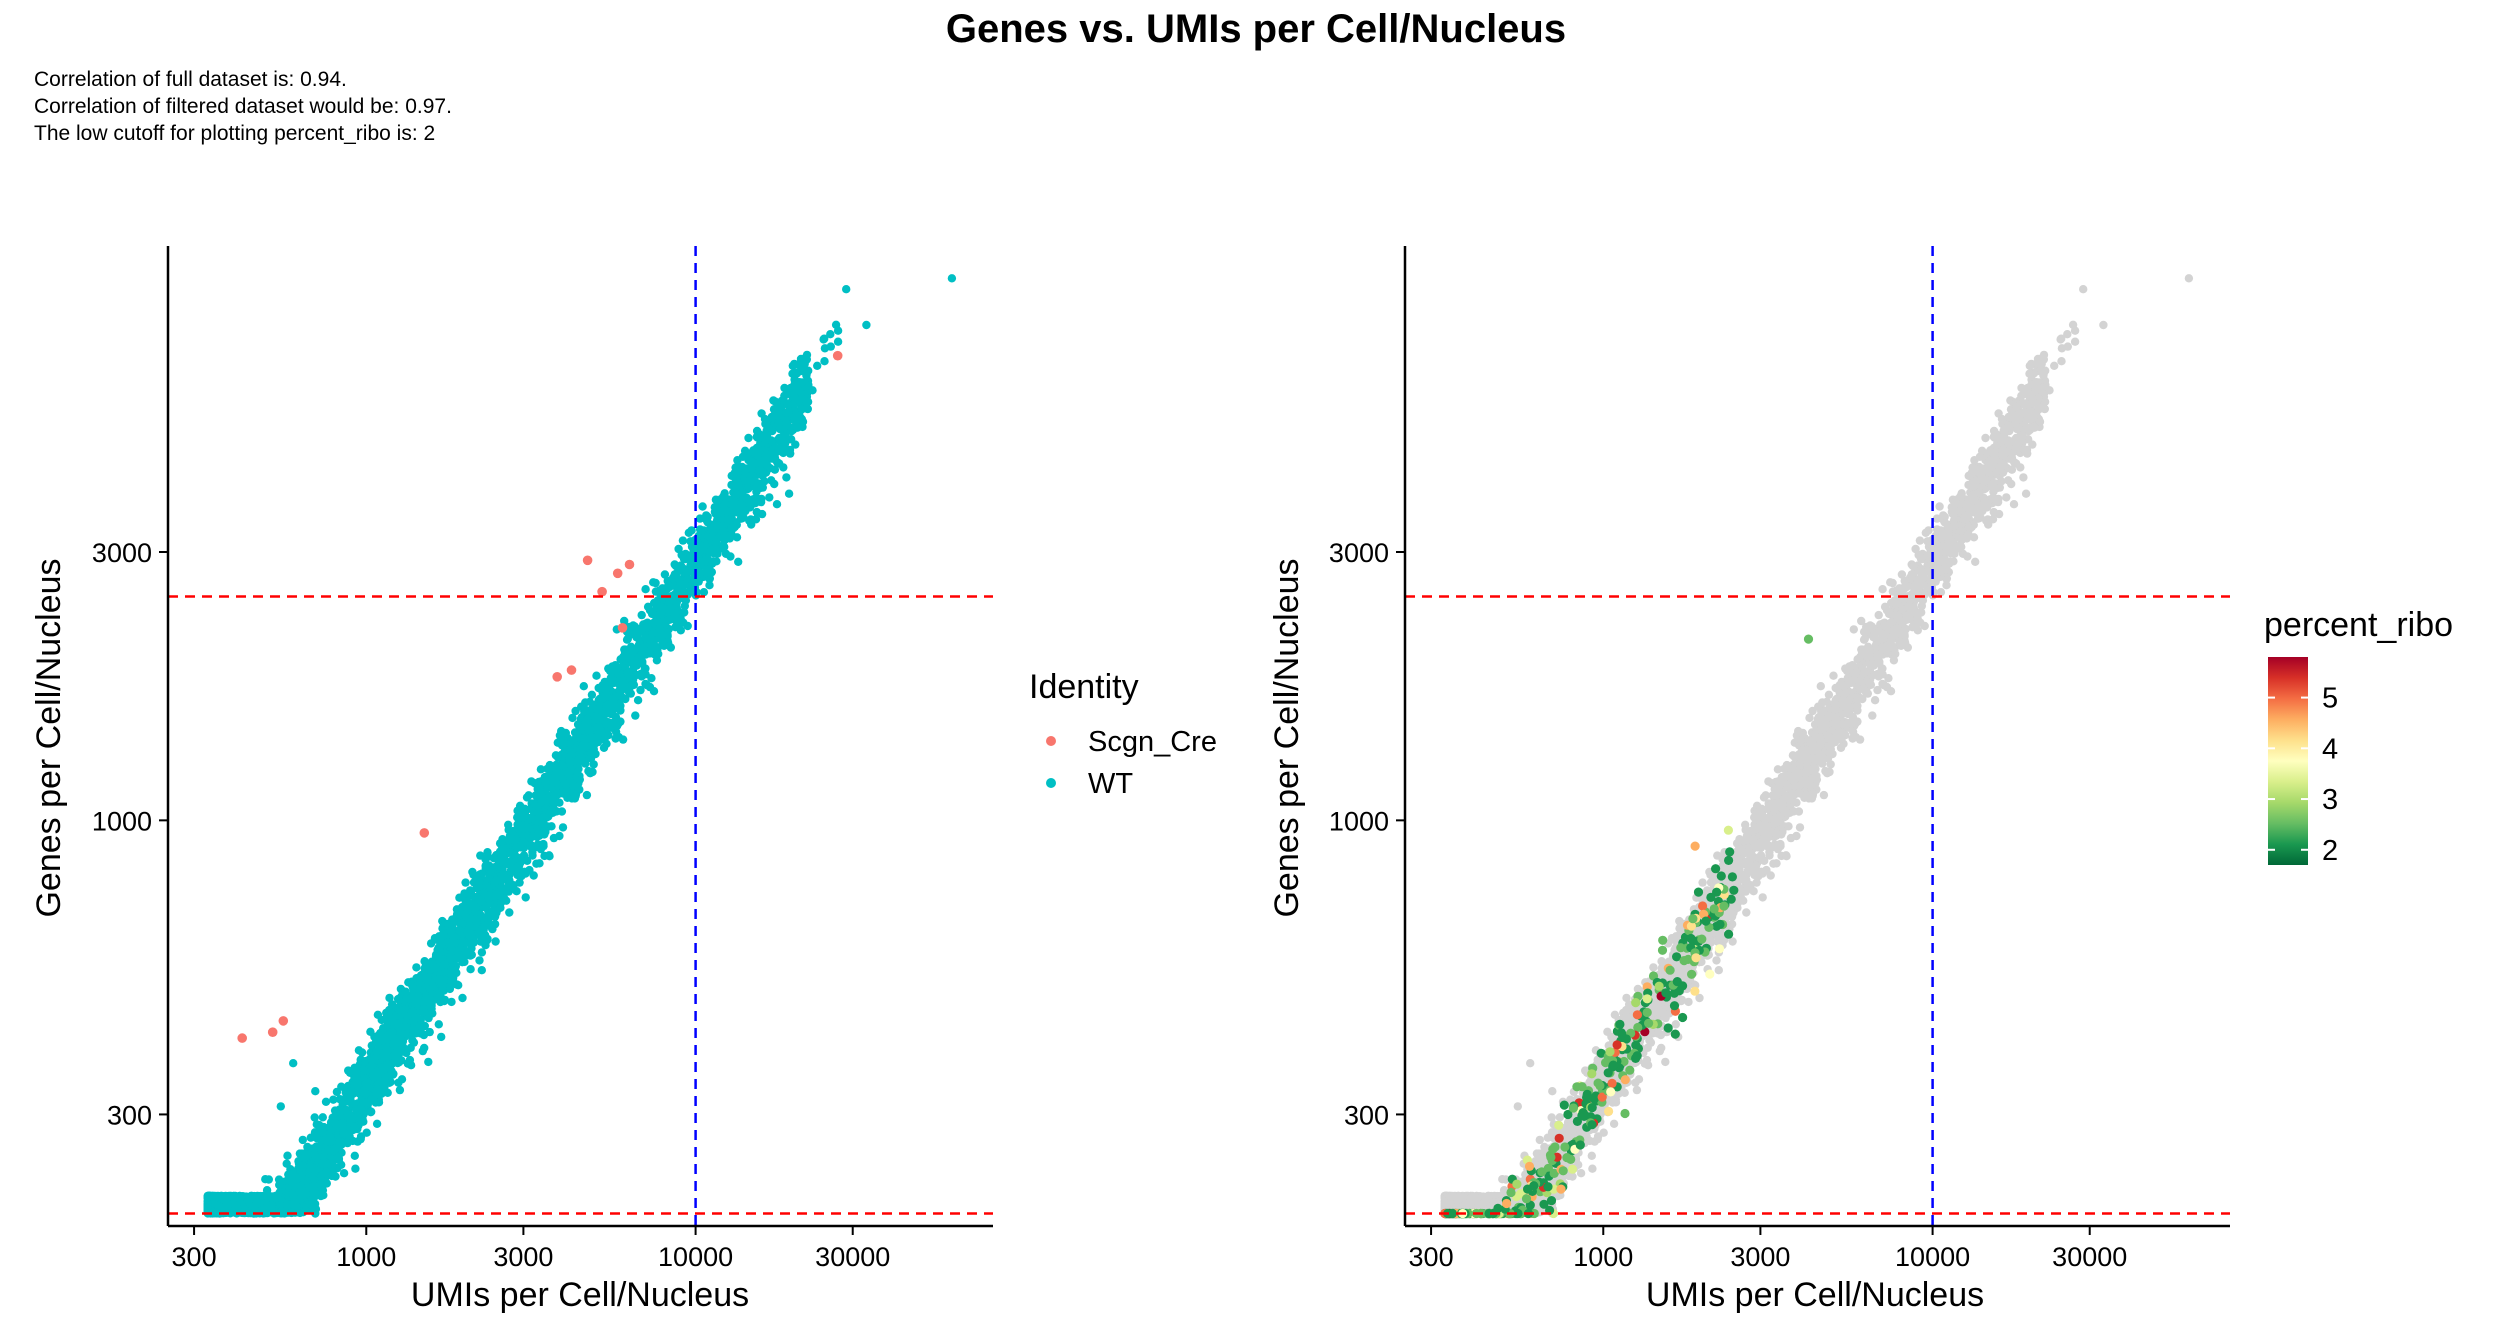 The image size is (2496, 1344). I want to click on legend-key-scgn-cre, so click(1051, 741).